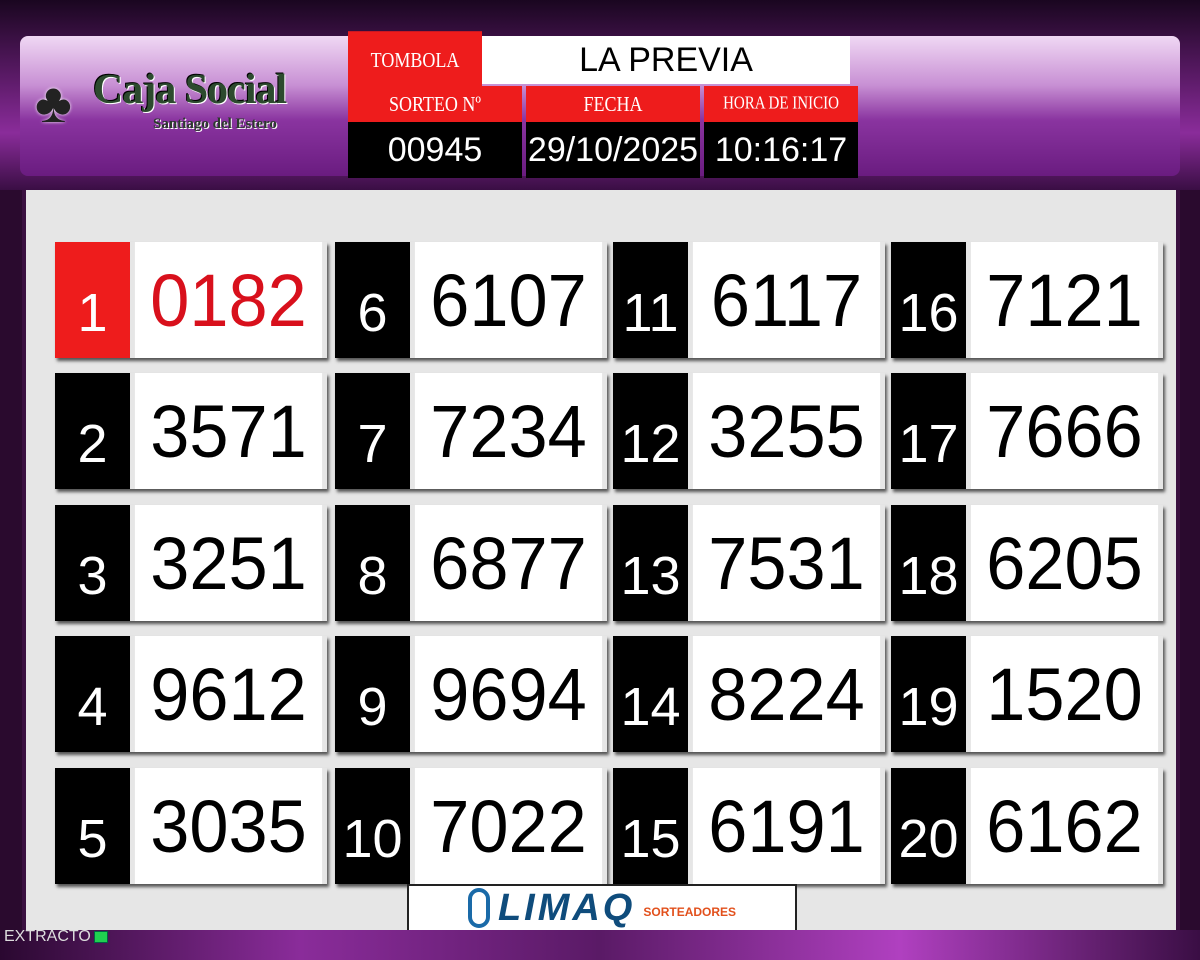 Image resolution: width=1200 pixels, height=960 pixels. I want to click on result-number: 7666, so click(1064, 431).